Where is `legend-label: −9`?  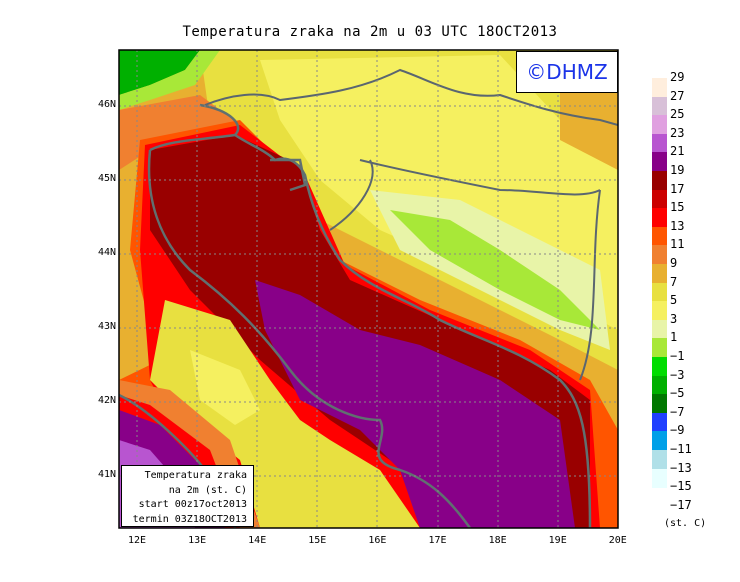
legend-label: −9 is located at coordinates (677, 430).